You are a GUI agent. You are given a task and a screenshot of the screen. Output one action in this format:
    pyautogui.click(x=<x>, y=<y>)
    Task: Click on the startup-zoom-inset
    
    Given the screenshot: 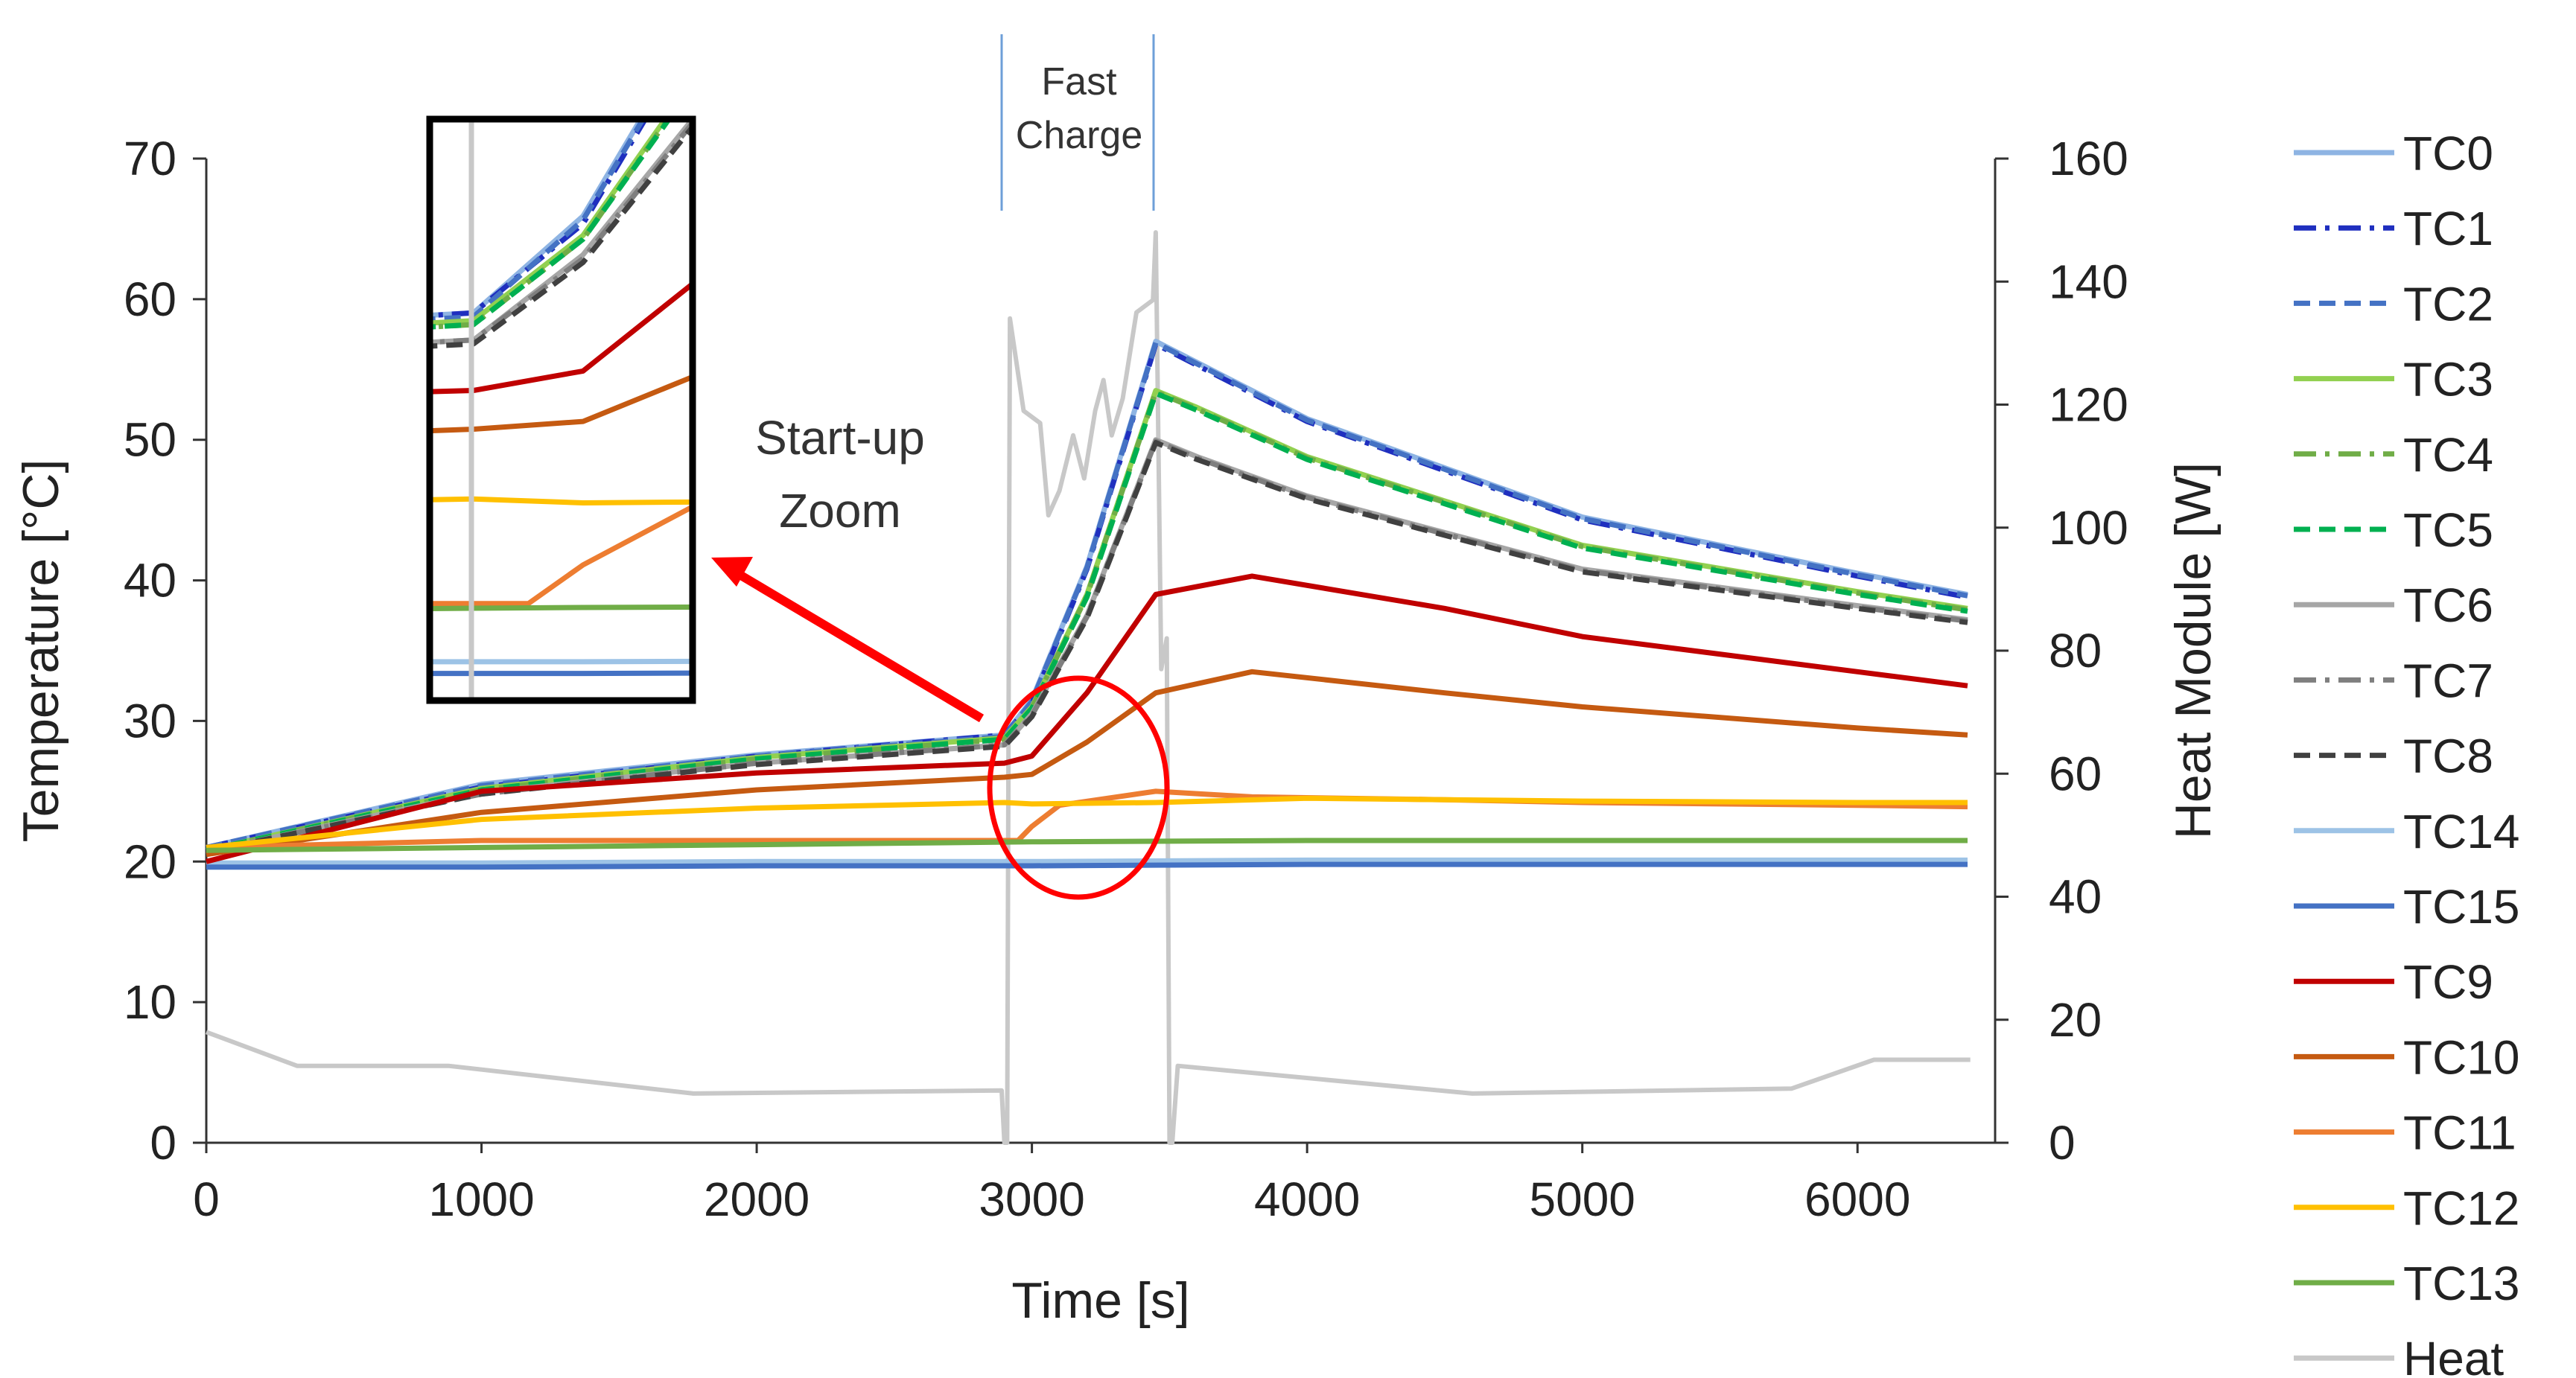 What is the action you would take?
    pyautogui.click(x=561, y=409)
    